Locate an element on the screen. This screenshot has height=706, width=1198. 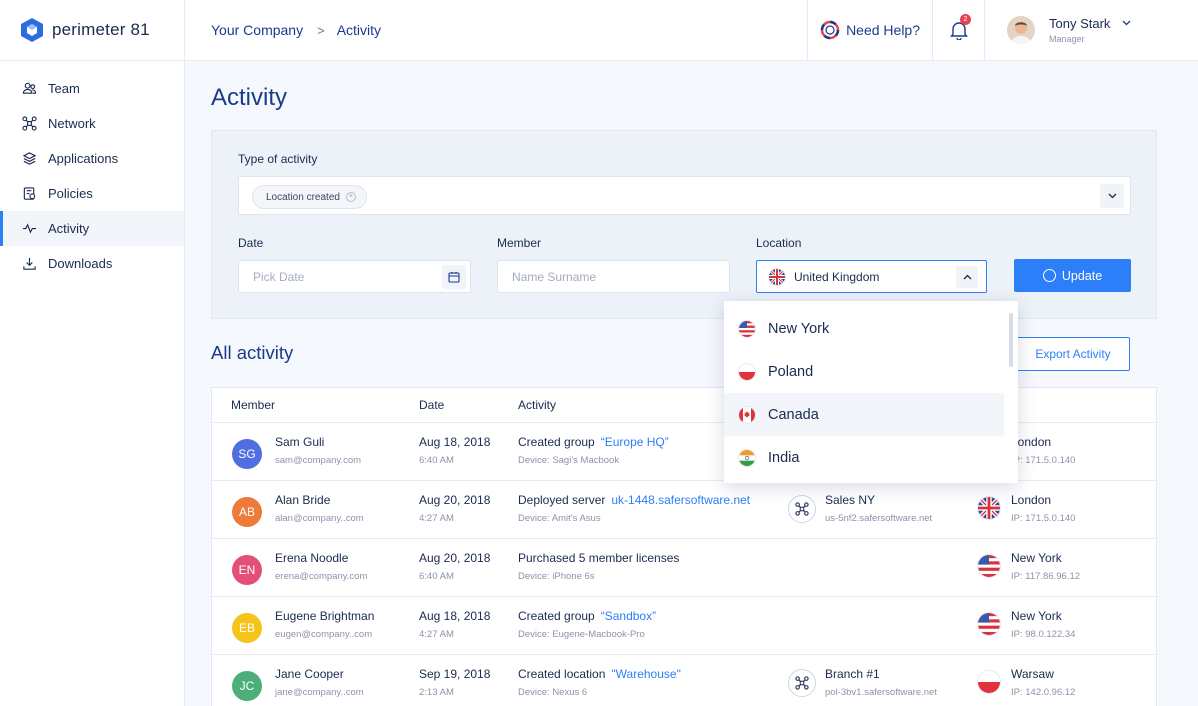
breadcrumb-current: Activity is located at coordinates (359, 30).